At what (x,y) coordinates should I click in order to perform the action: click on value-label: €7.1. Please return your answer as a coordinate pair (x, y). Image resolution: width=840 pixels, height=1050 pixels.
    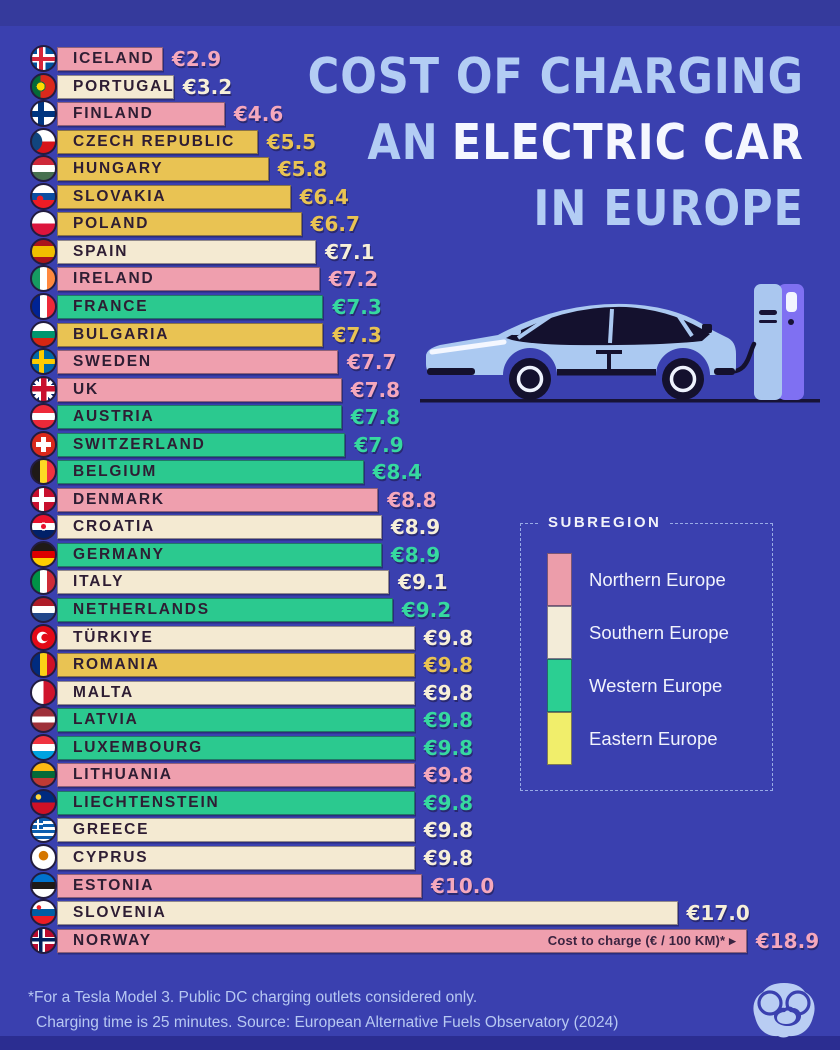
    Looking at the image, I should click on (350, 251).